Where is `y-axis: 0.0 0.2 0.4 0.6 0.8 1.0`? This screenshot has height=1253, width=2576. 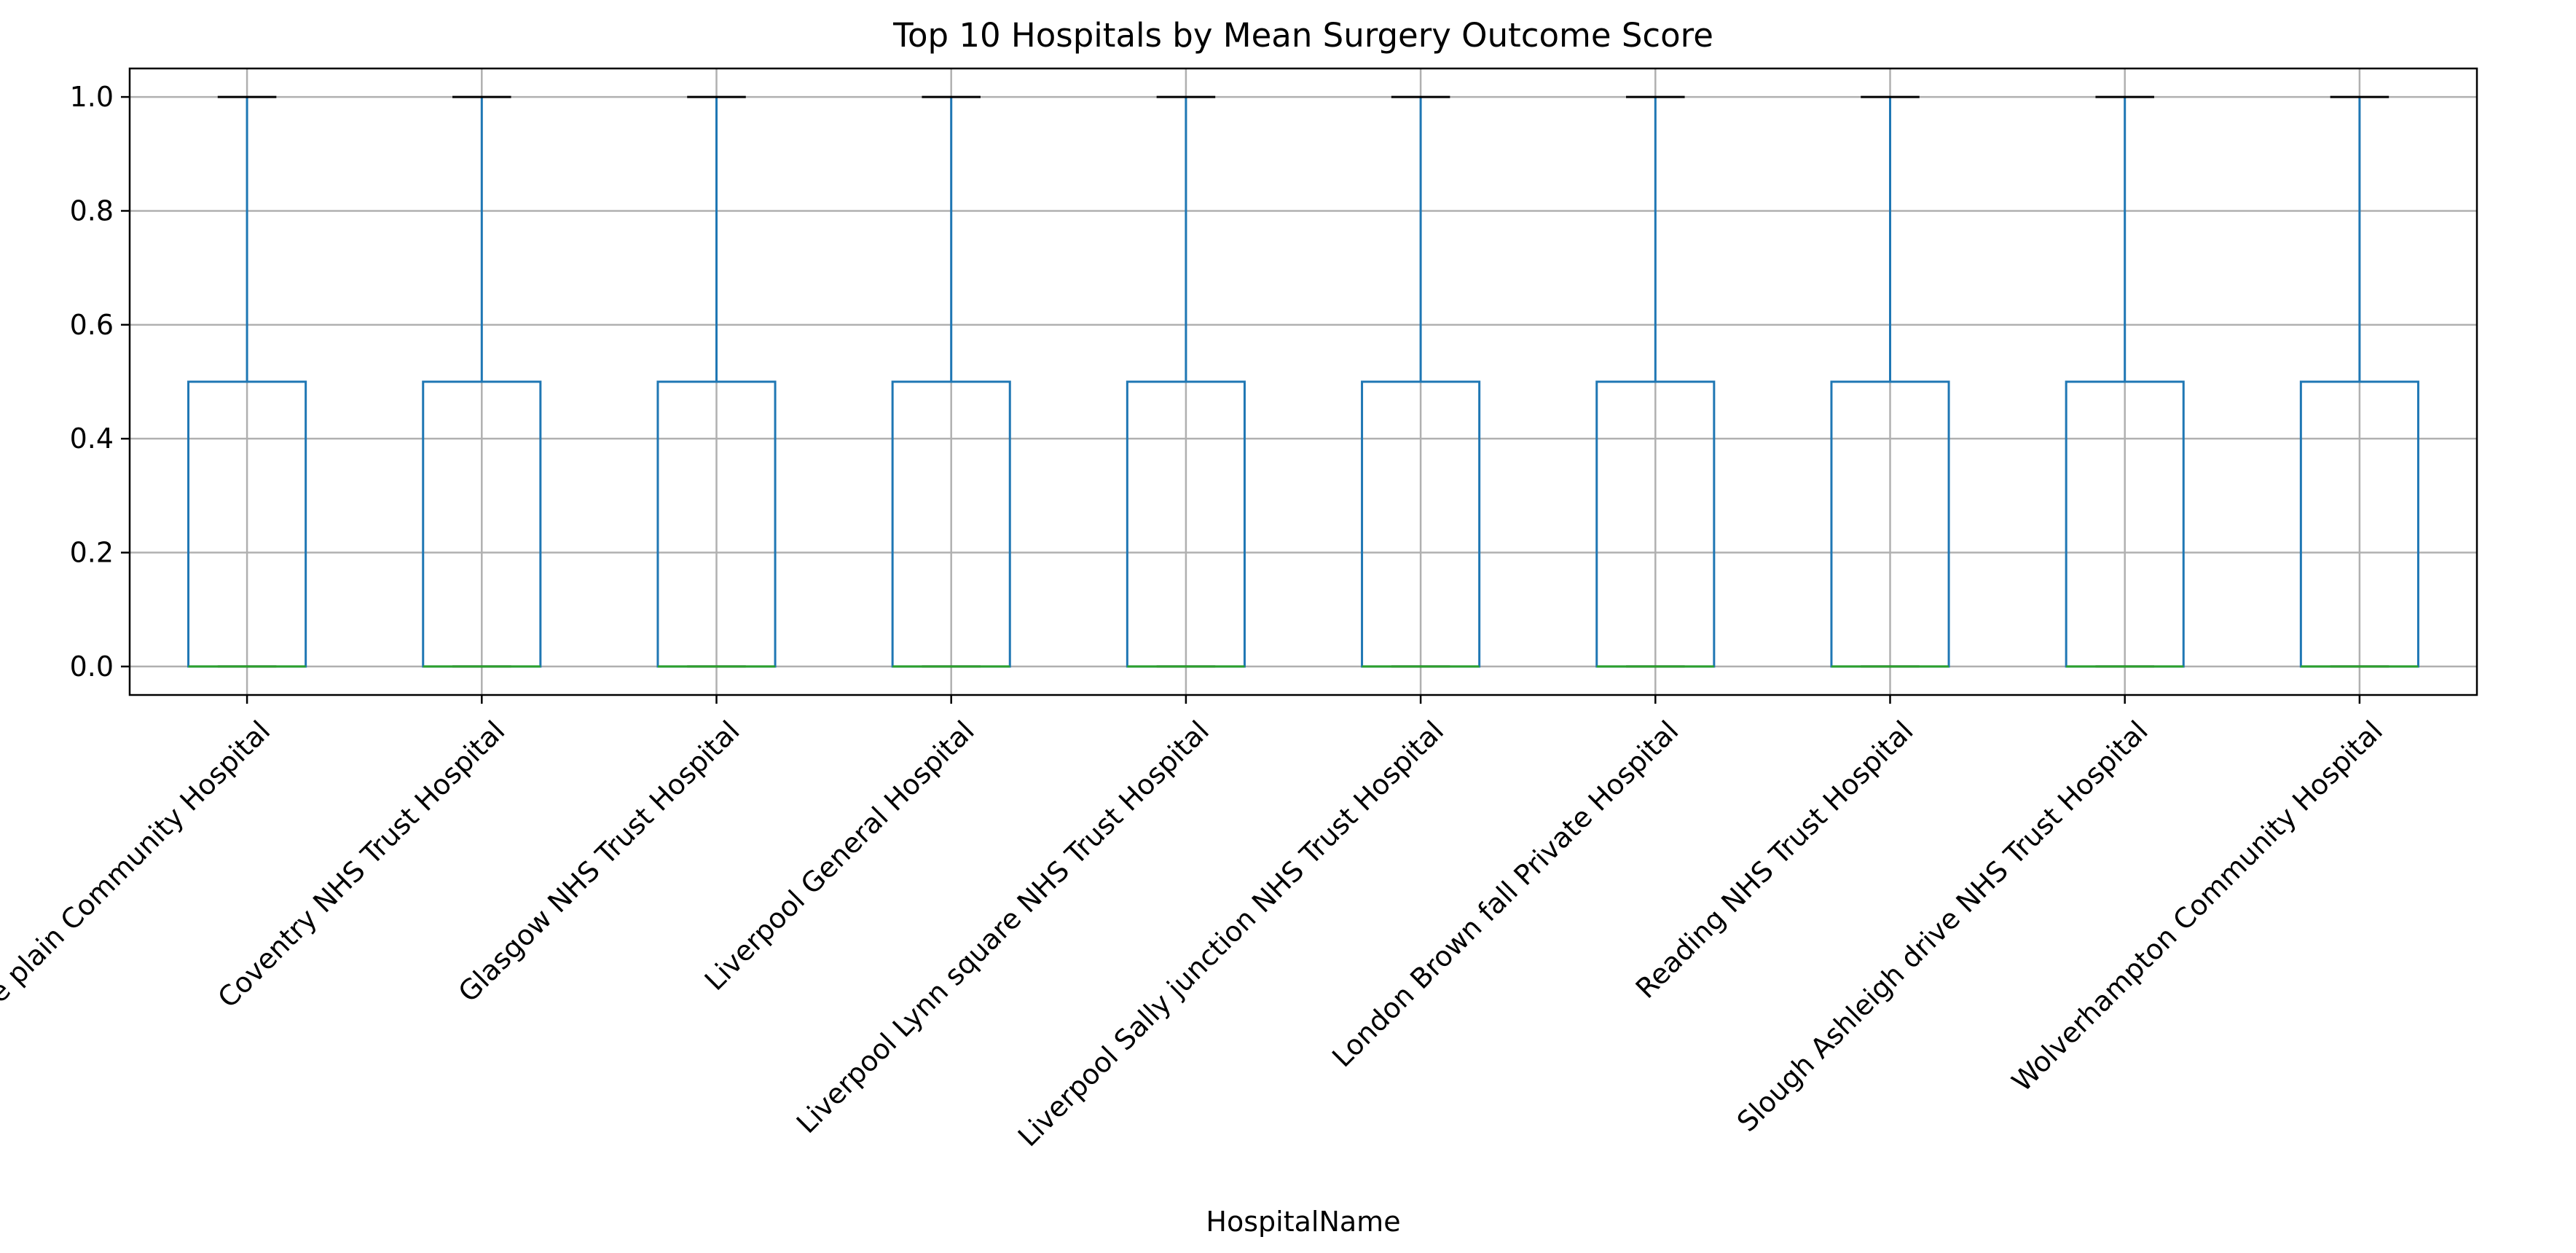 y-axis: 0.0 0.2 0.4 0.6 0.8 1.0 is located at coordinates (100, 382).